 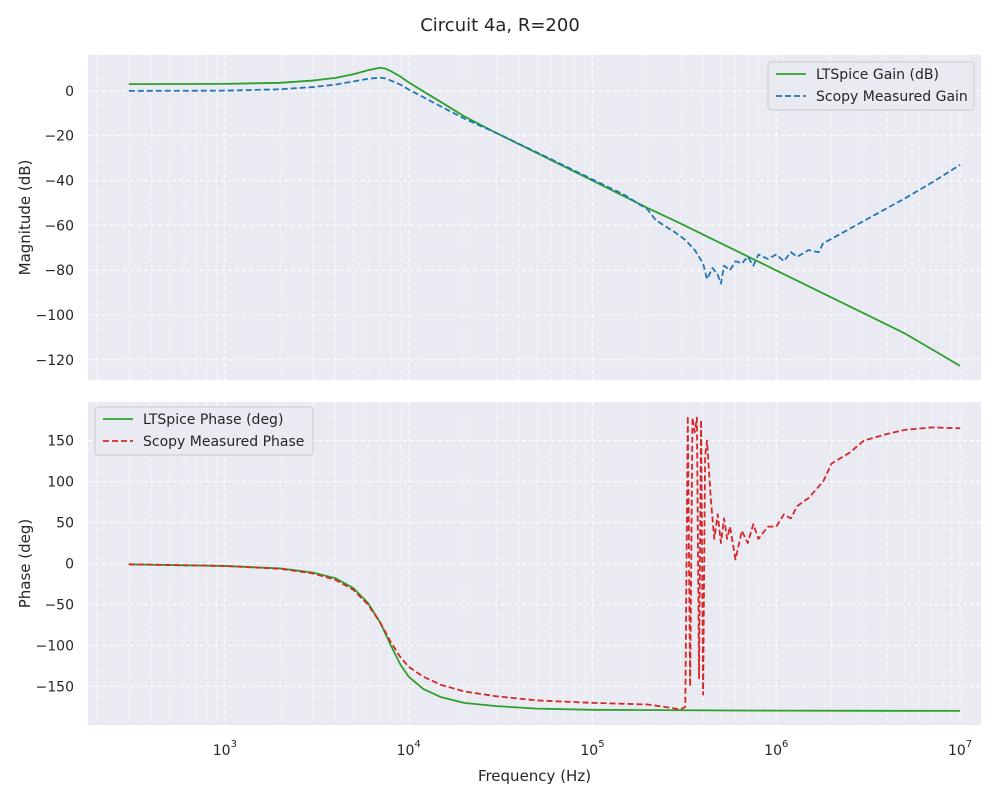 I want to click on phase-y-tick-label: 150, so click(x=60, y=442).